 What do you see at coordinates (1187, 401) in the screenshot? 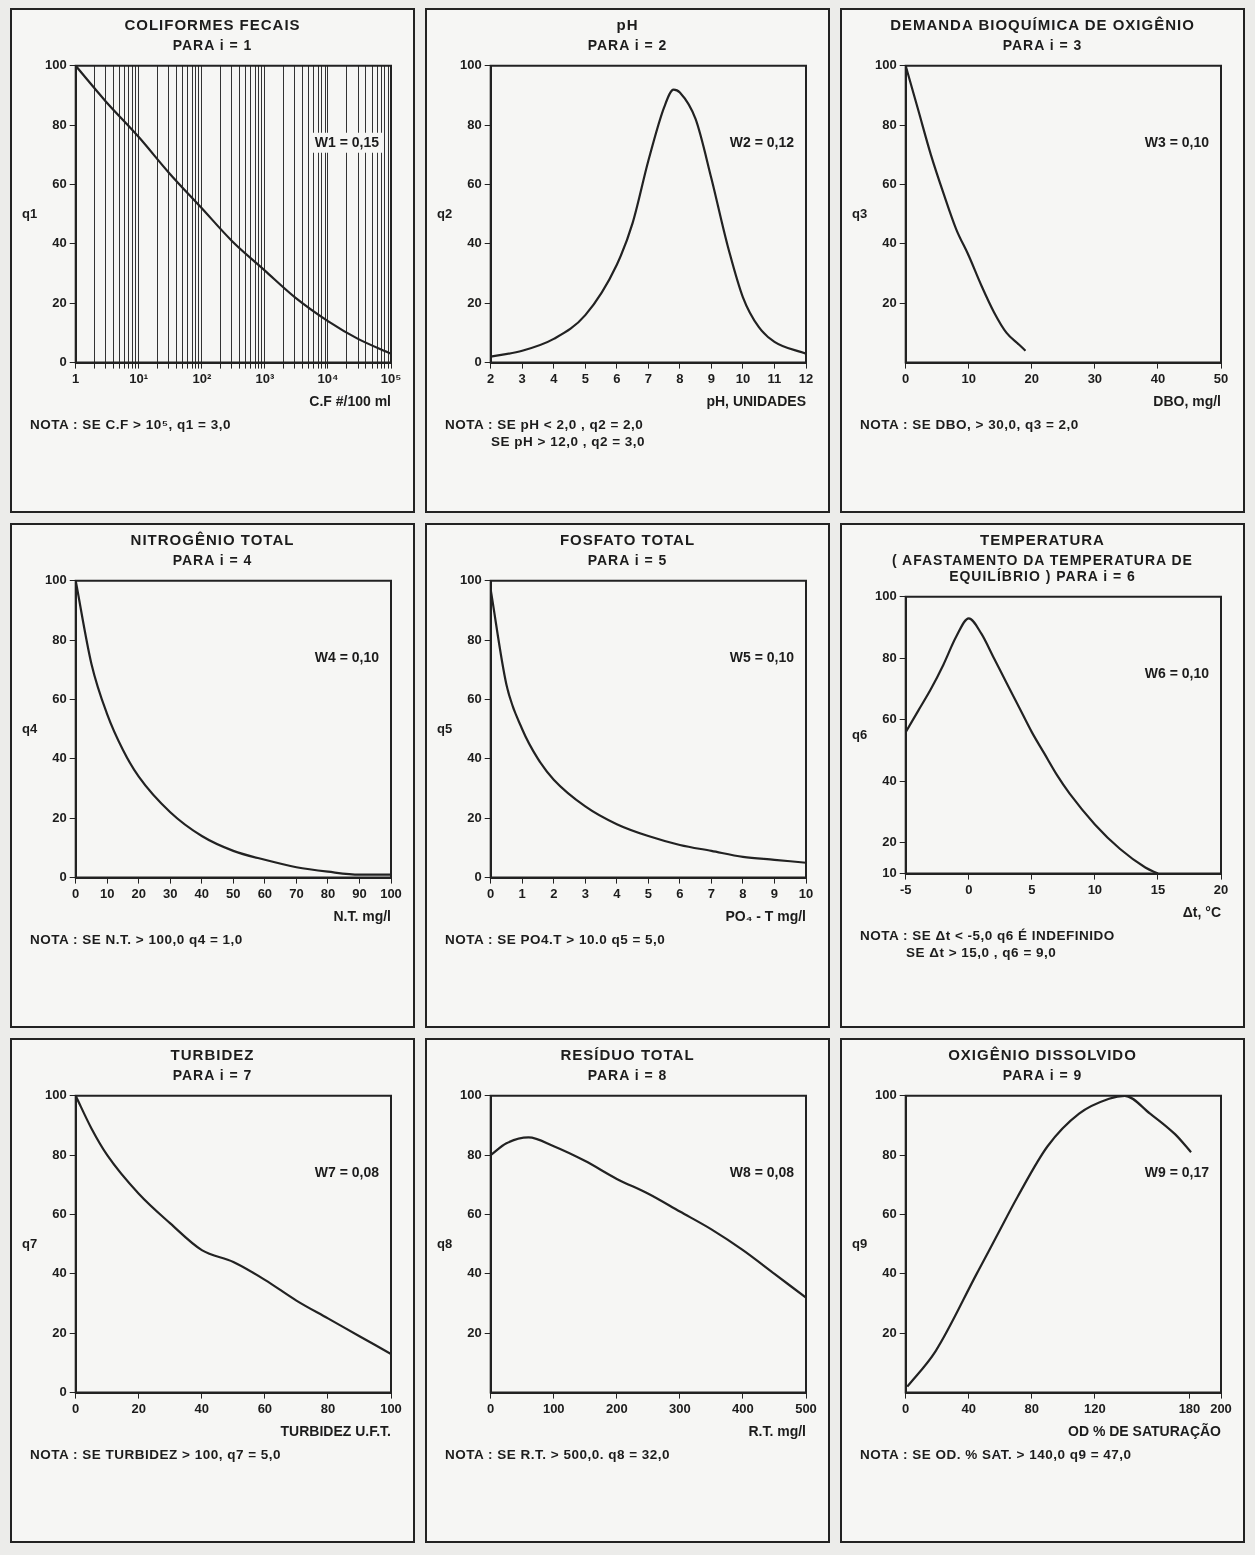
I see `x-axis-title: DBO, mg/l` at bounding box center [1187, 401].